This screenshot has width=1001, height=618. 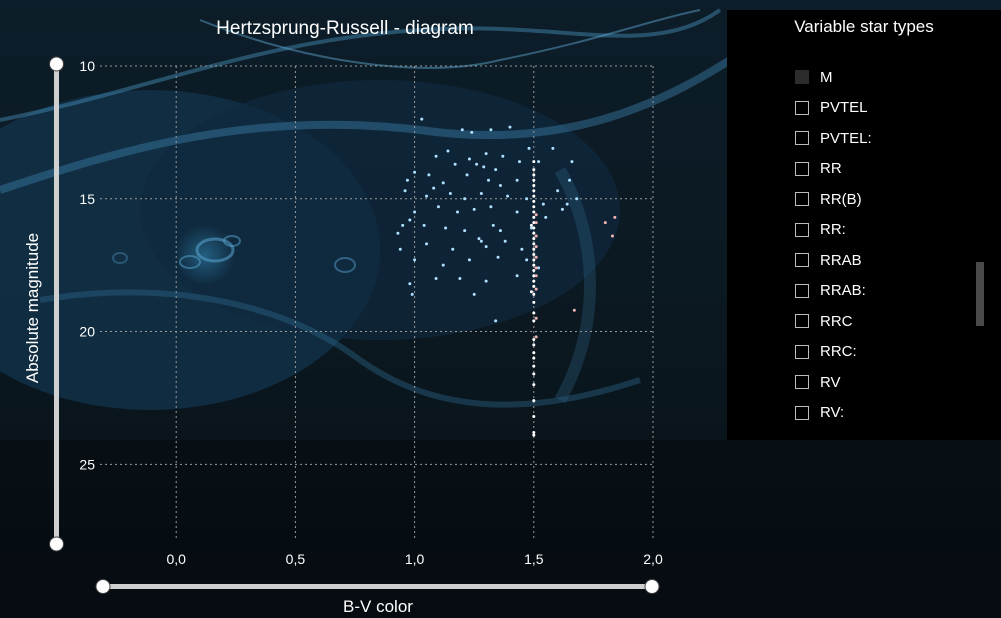 I want to click on legend-item-label: PVTEL:, so click(x=846, y=138).